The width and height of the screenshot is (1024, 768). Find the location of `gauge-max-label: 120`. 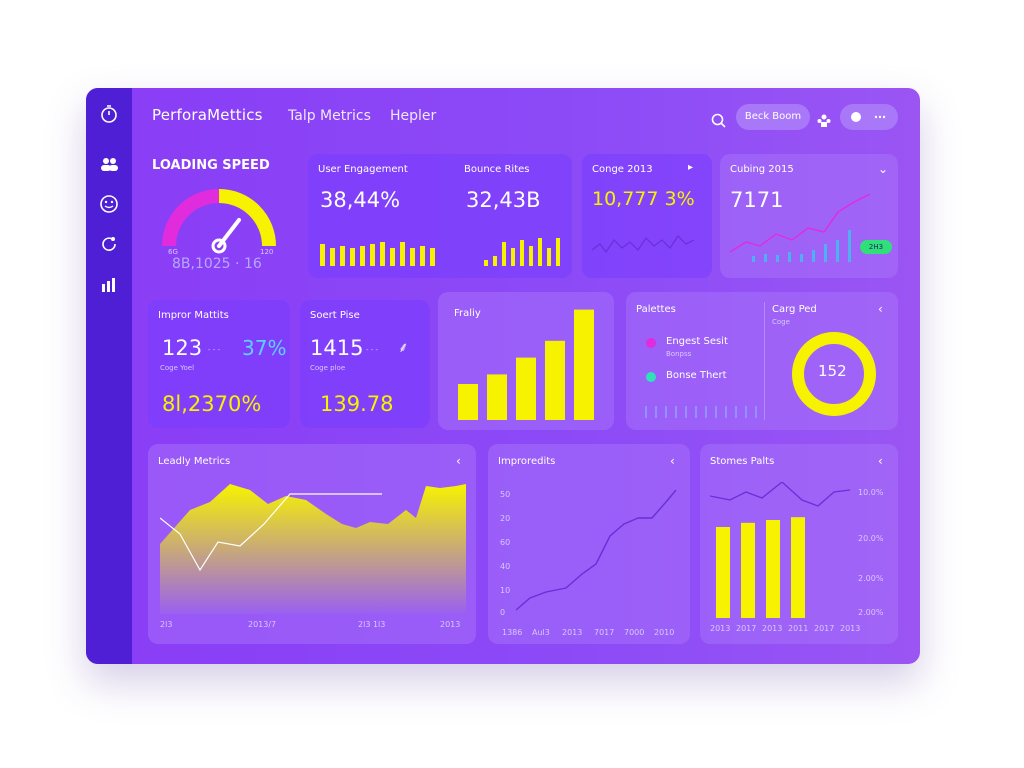

gauge-max-label: 120 is located at coordinates (267, 252).